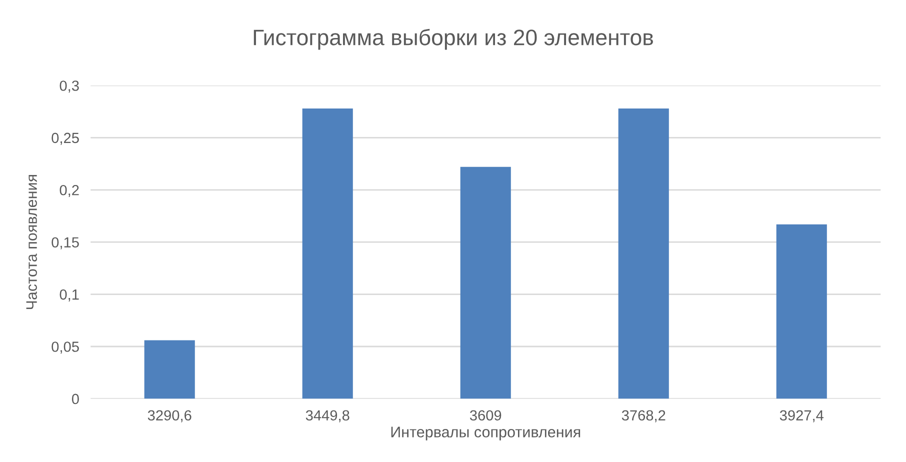 The height and width of the screenshot is (462, 906). What do you see at coordinates (65, 138) in the screenshot?
I see `y-tick-label: 0,25` at bounding box center [65, 138].